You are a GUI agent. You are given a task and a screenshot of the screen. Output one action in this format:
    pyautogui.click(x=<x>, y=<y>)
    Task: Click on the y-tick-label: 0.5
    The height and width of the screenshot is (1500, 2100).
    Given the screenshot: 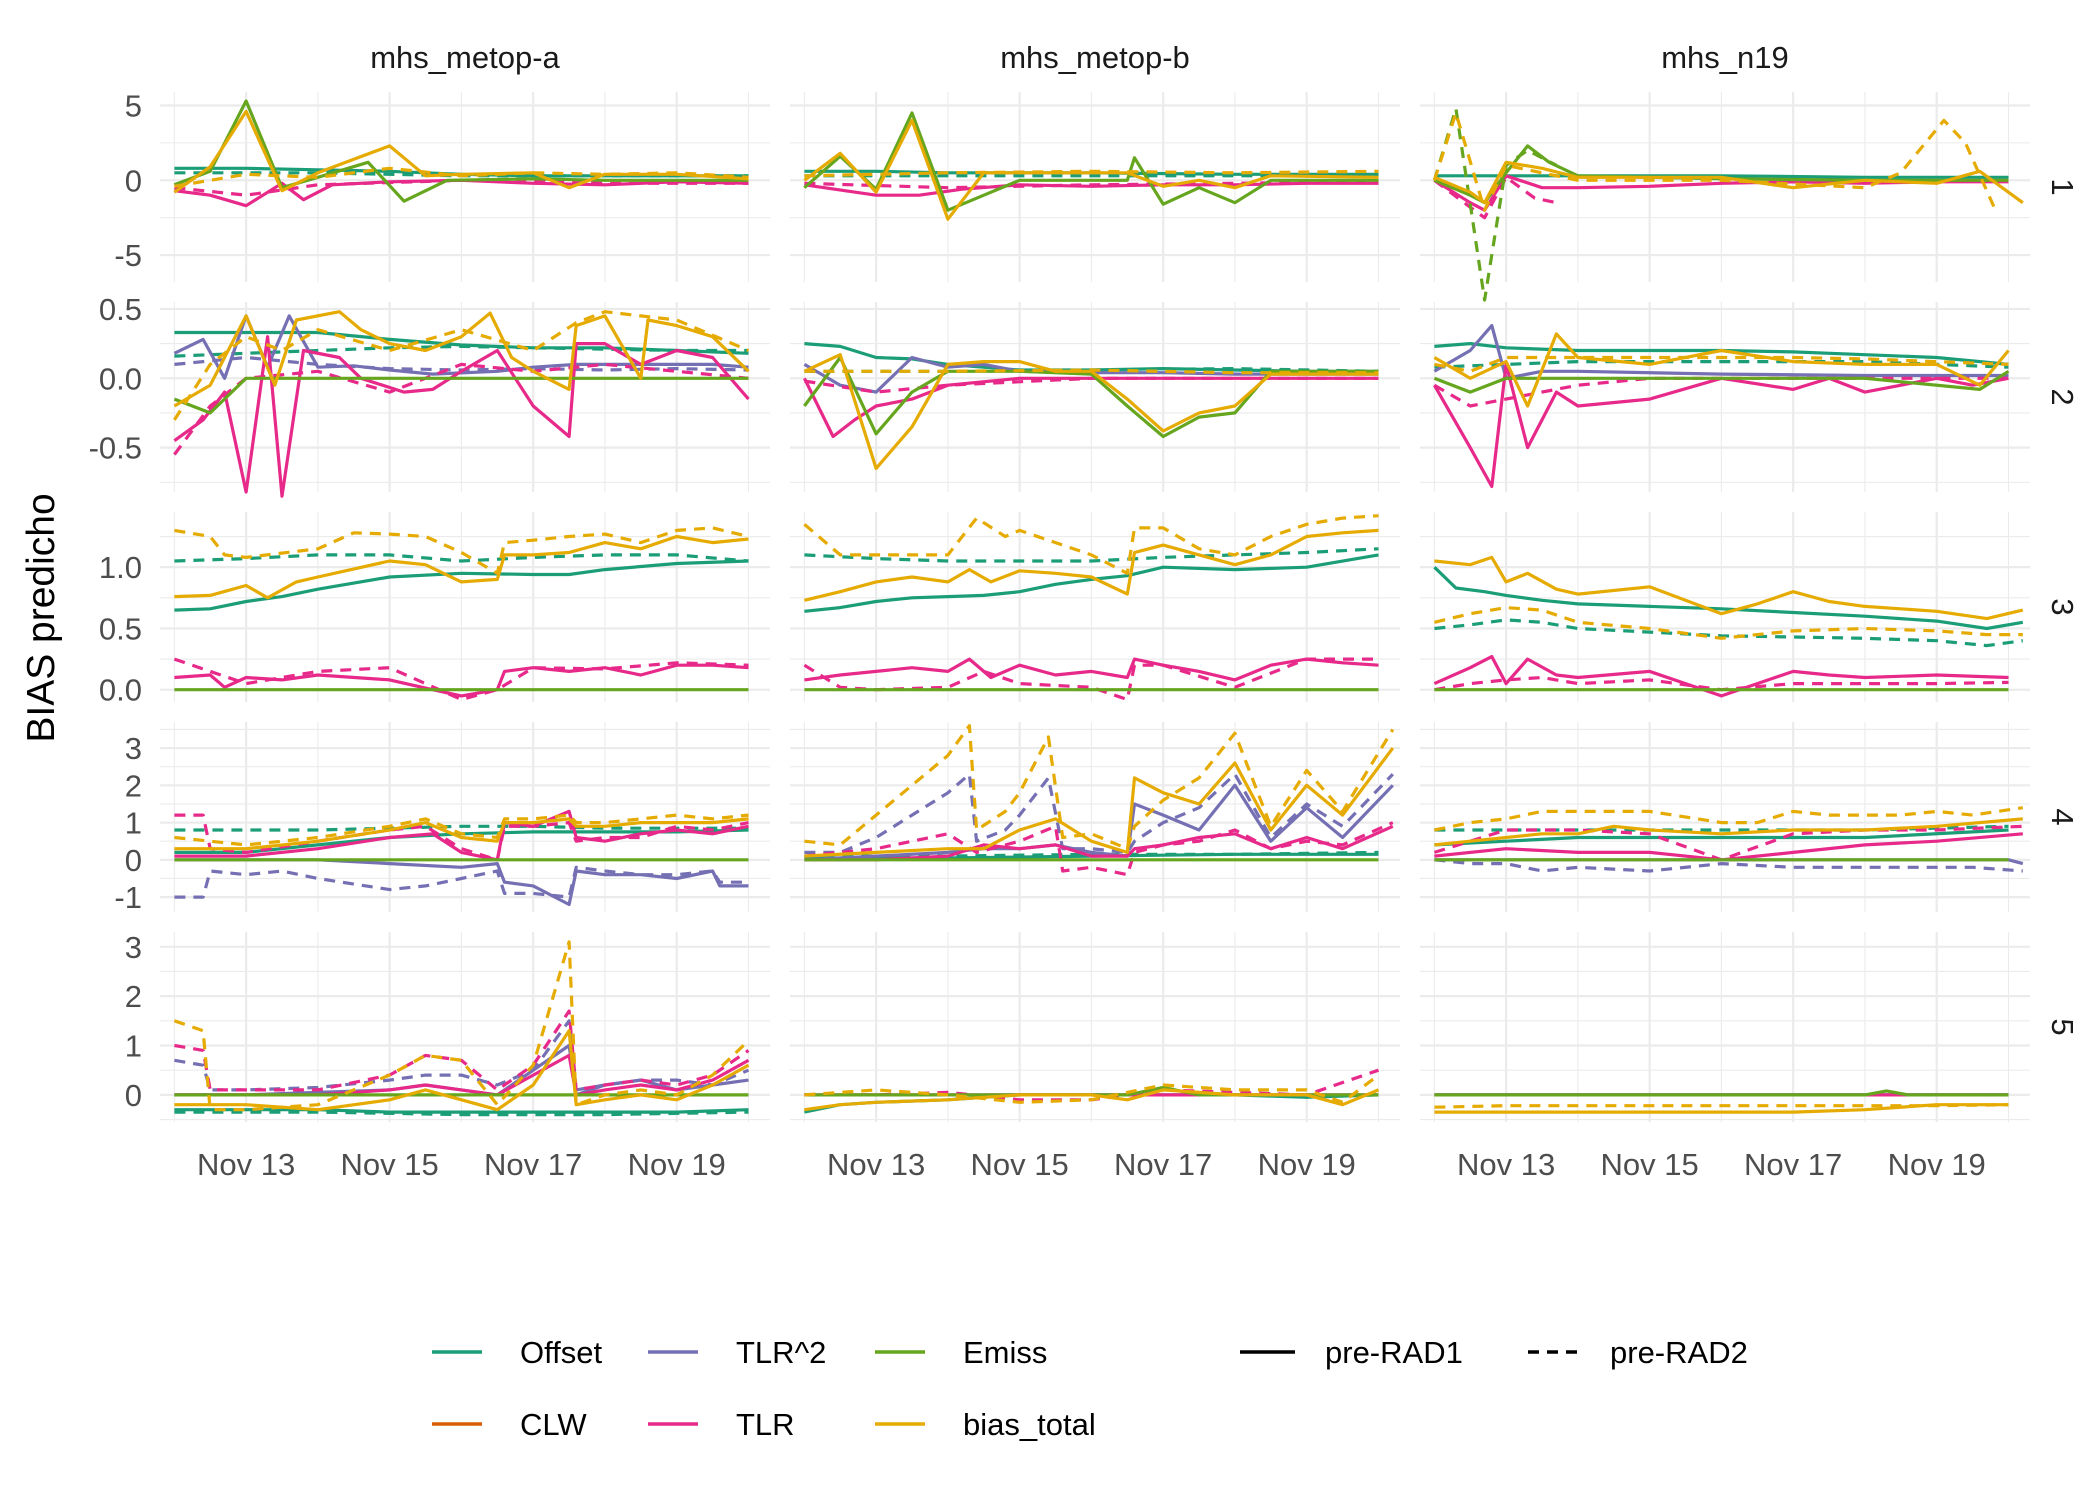 What is the action you would take?
    pyautogui.click(x=120, y=309)
    